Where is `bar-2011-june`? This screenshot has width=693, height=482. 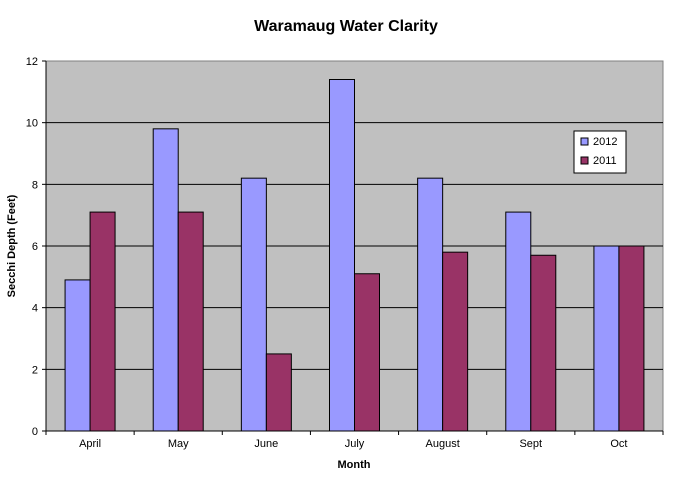 bar-2011-june is located at coordinates (278, 392).